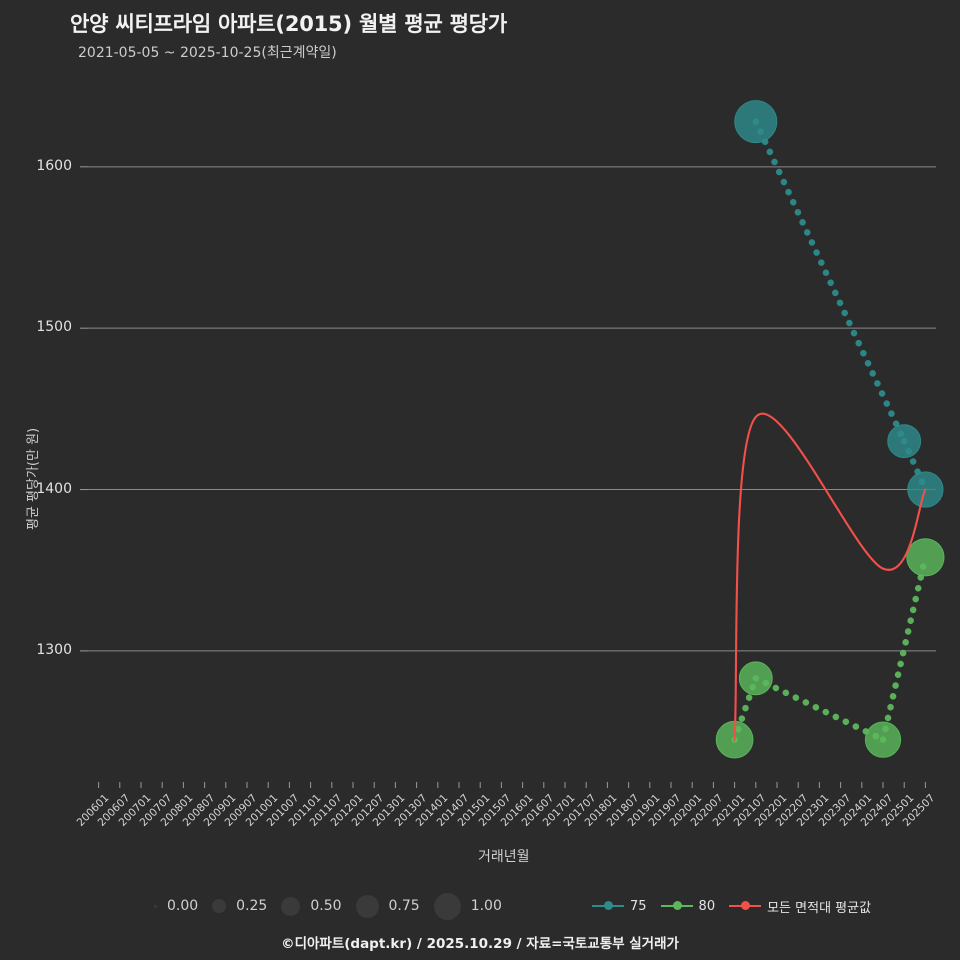 This screenshot has height=960, width=960. I want to click on legend-size-label: 0.75, so click(404, 906).